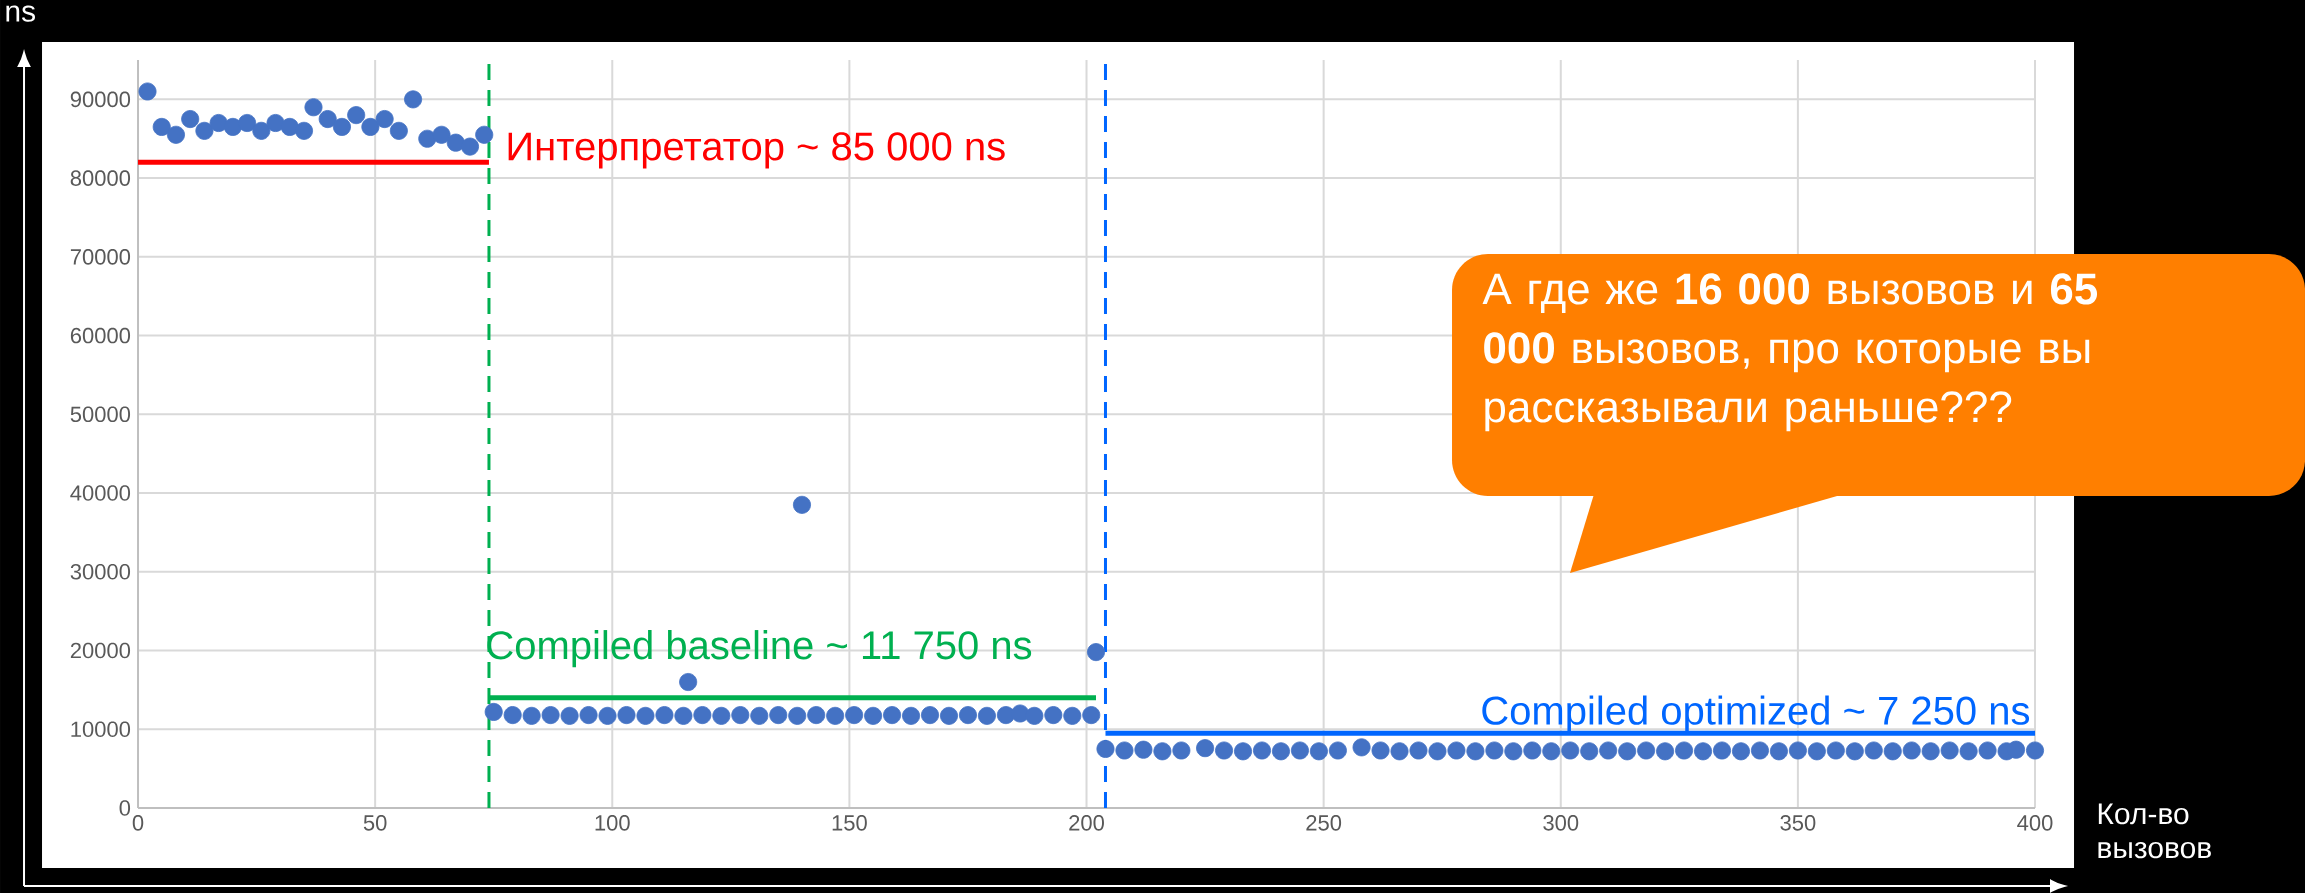  I want to click on series-label: Compiled baseline ~ 11 750 ns, so click(759, 649).